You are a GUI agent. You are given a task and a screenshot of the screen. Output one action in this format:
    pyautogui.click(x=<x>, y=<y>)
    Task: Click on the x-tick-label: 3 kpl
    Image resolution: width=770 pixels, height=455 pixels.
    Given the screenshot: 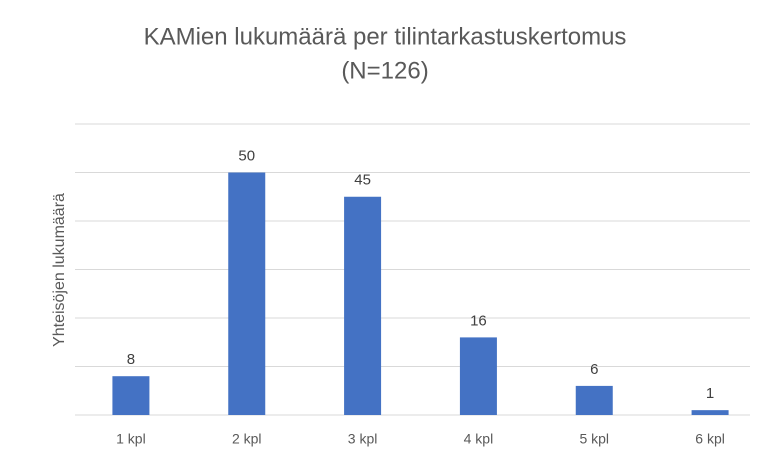 What is the action you would take?
    pyautogui.click(x=363, y=439)
    